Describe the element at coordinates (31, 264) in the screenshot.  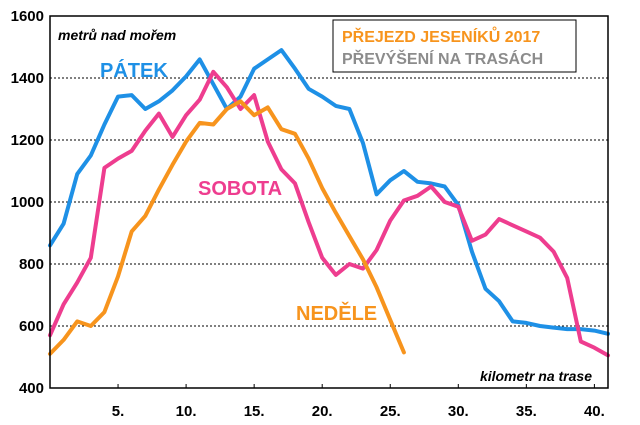
I see `y-tick-label: 800` at that location.